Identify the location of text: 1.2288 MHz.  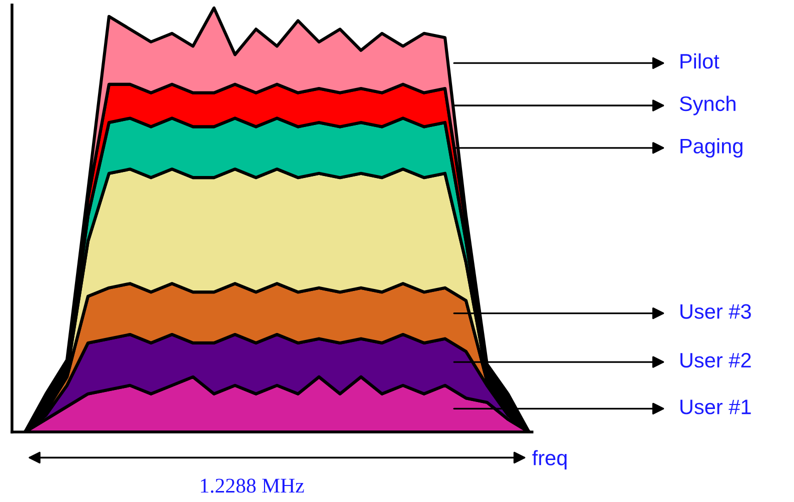
(252, 485).